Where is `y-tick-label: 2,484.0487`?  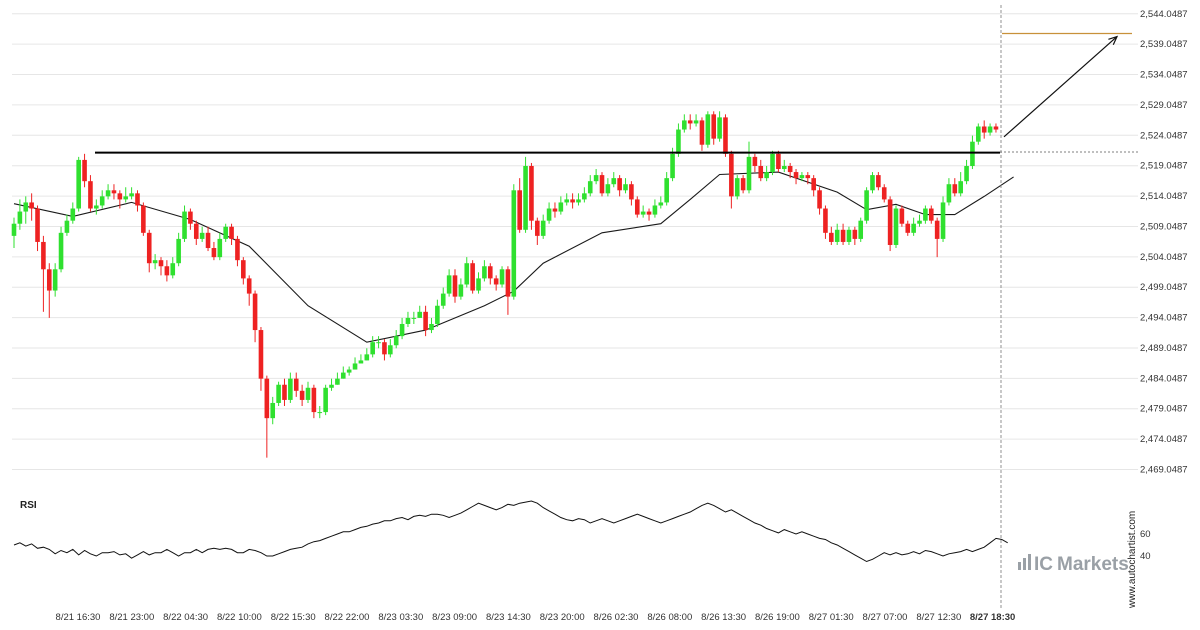
y-tick-label: 2,484.0487 is located at coordinates (1164, 378).